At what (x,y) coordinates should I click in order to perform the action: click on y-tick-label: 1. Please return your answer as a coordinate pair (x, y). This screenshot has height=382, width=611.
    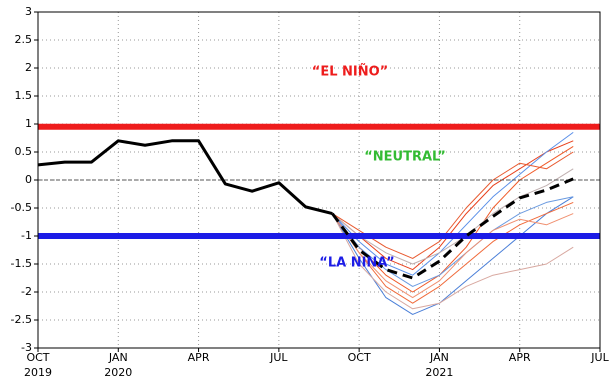
    Looking at the image, I should click on (28, 123).